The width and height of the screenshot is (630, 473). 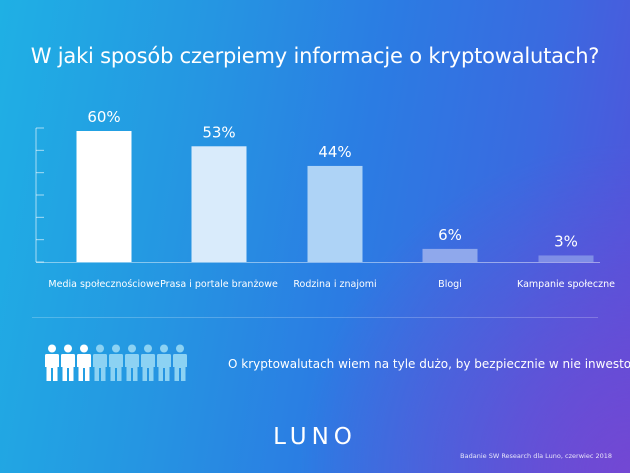 I want to click on category-label-1: Media społecznościowe, so click(x=103, y=284).